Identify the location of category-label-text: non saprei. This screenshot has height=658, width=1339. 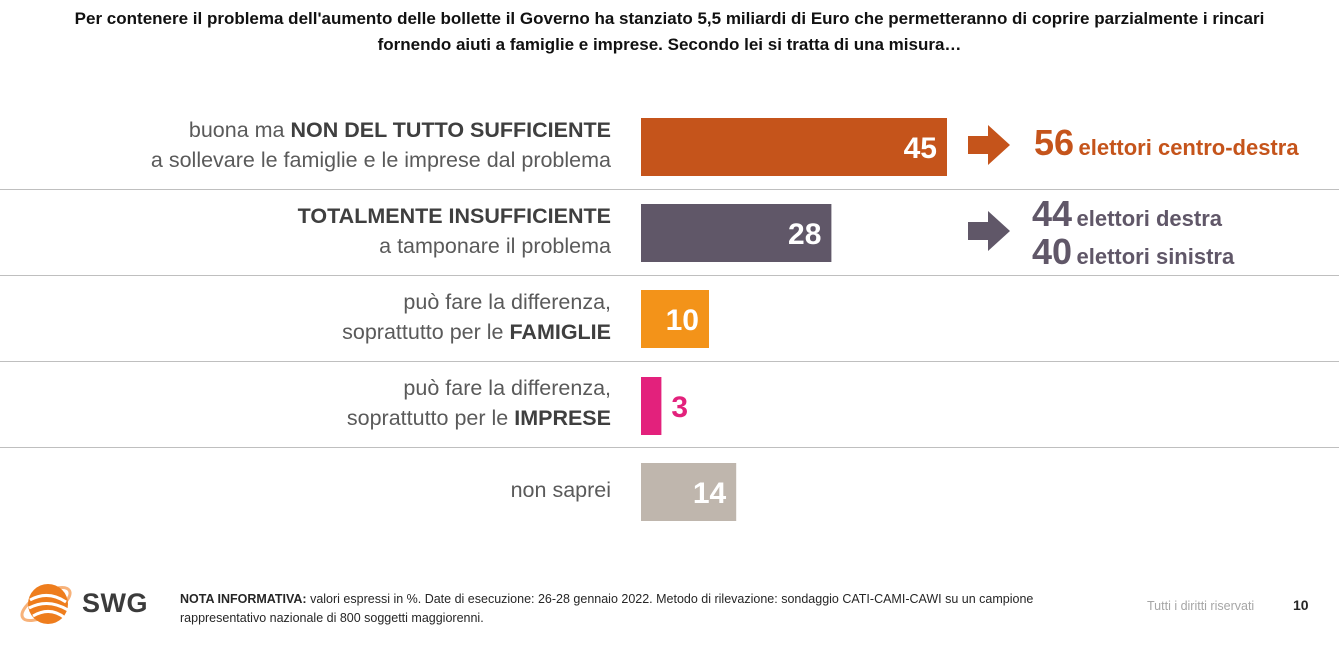
(560, 490).